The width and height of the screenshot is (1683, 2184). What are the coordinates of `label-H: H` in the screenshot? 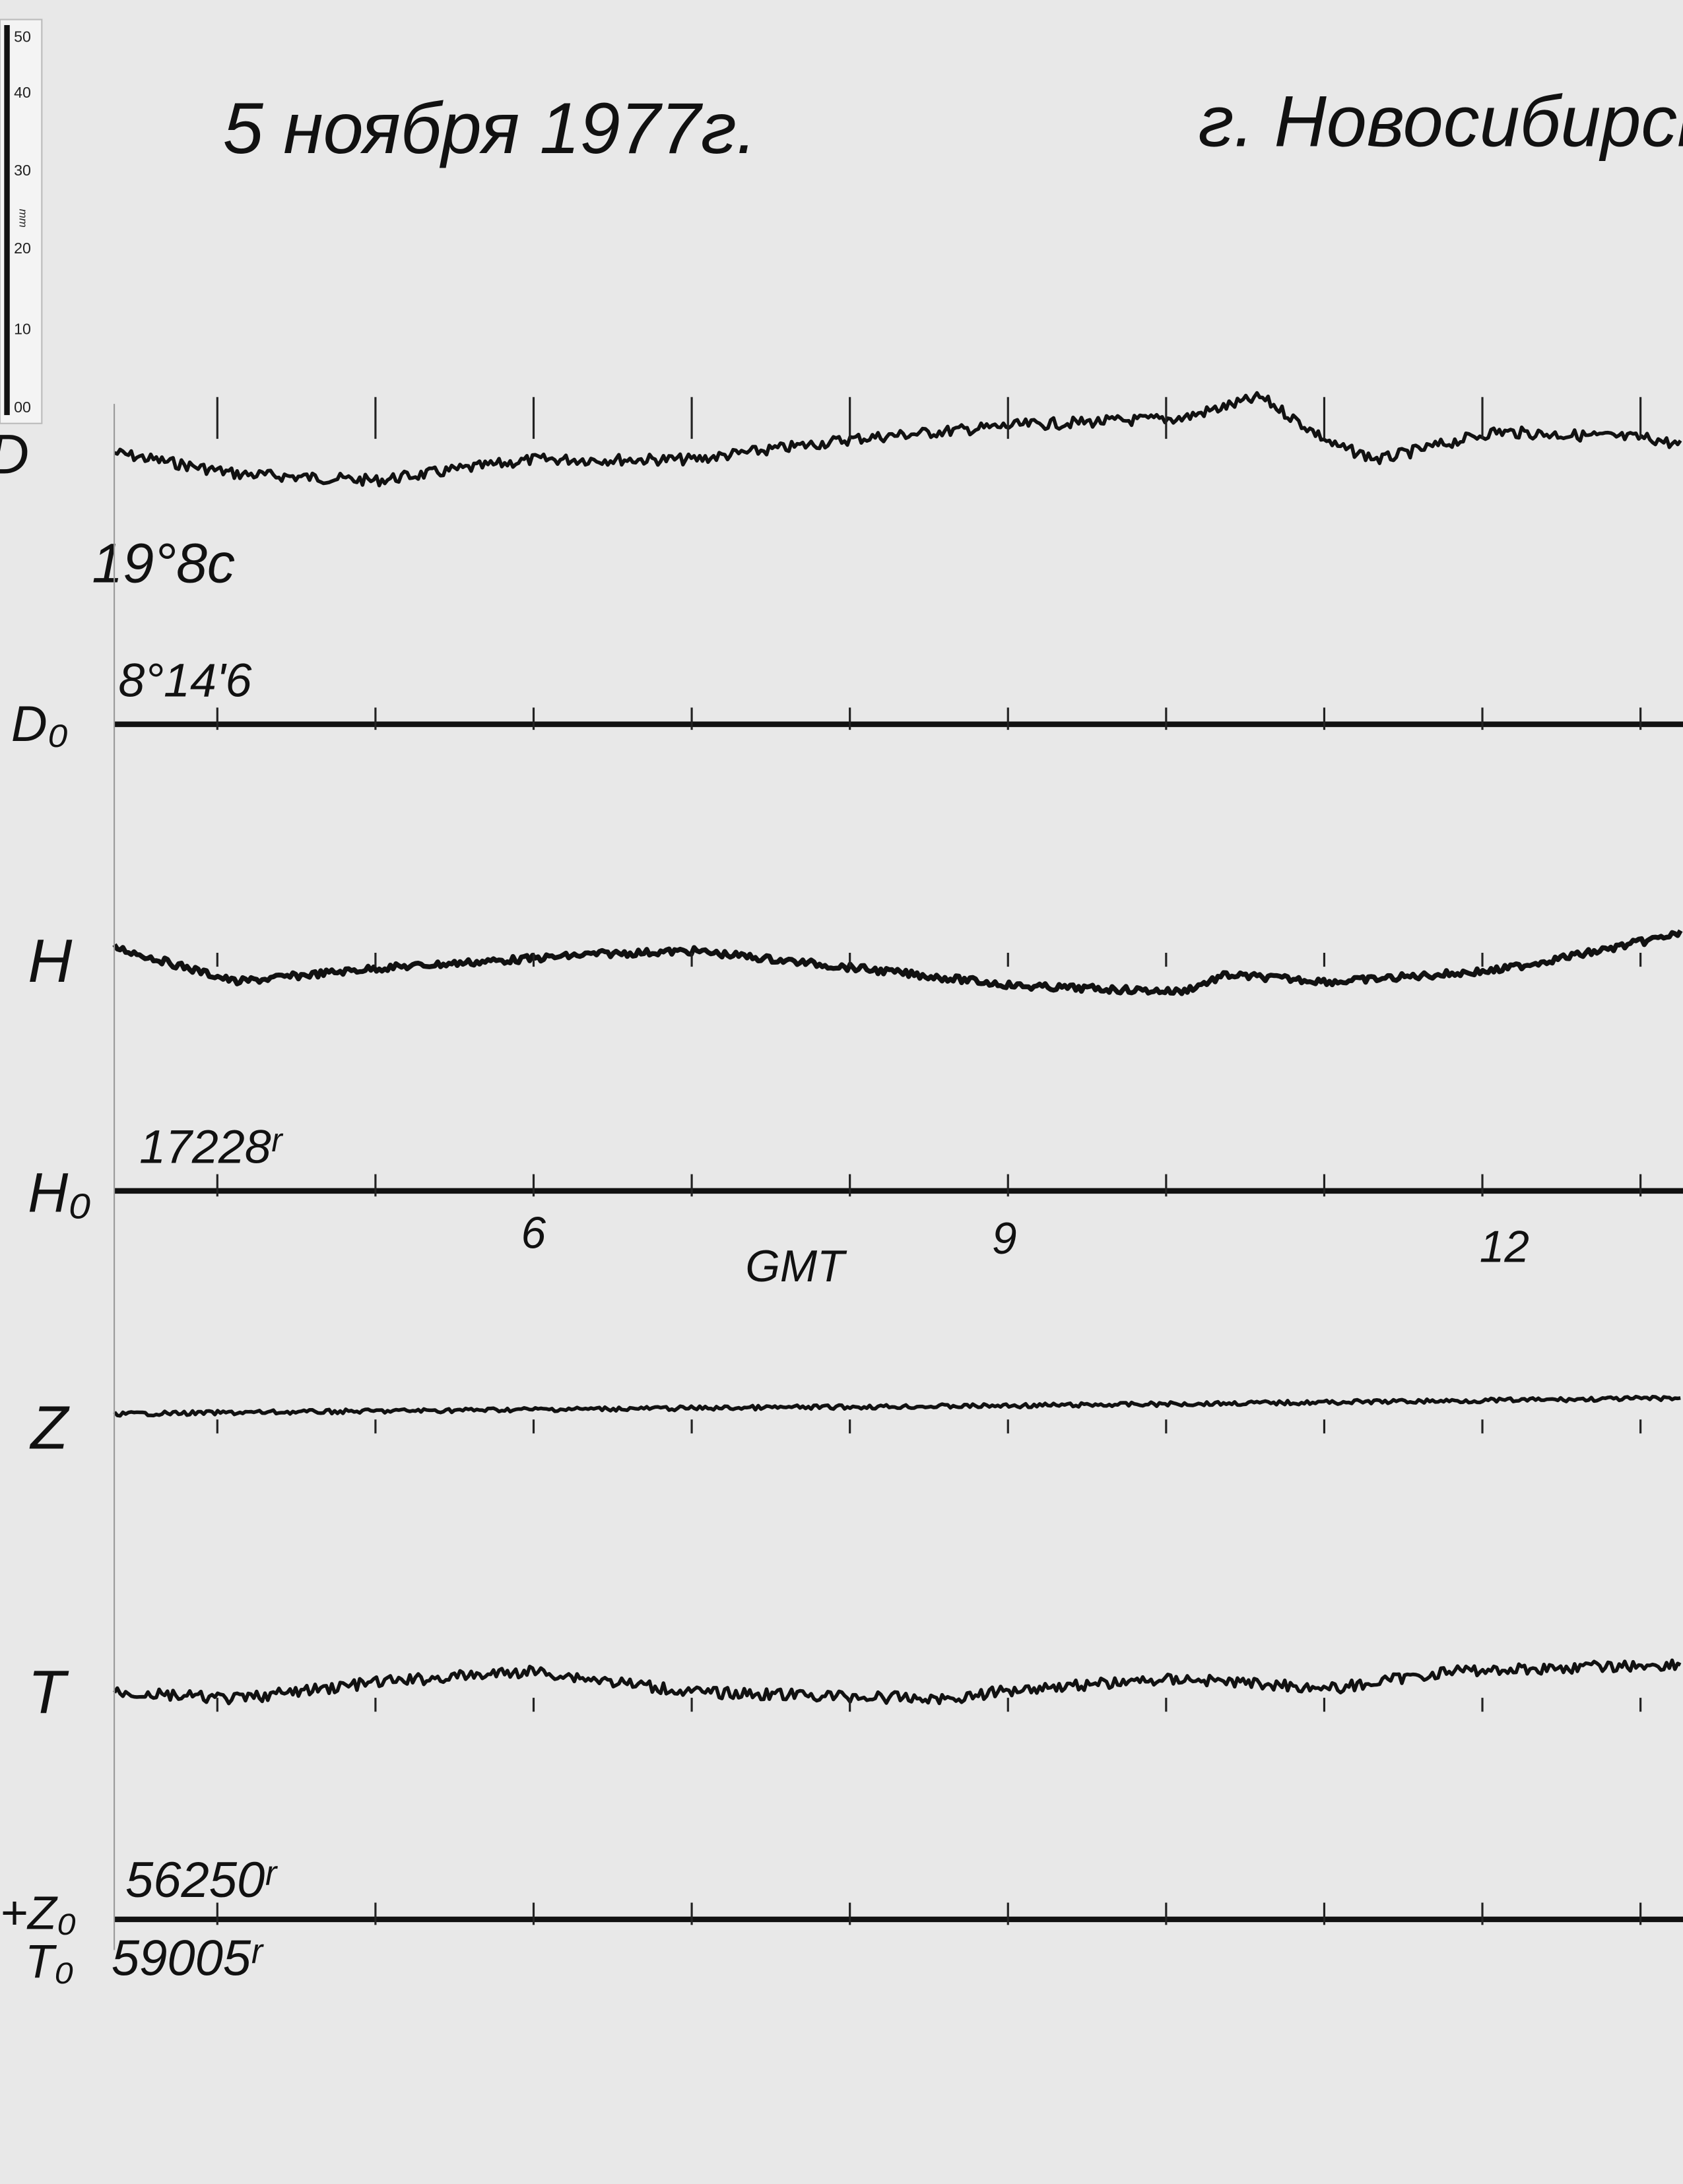 It's located at (50, 960).